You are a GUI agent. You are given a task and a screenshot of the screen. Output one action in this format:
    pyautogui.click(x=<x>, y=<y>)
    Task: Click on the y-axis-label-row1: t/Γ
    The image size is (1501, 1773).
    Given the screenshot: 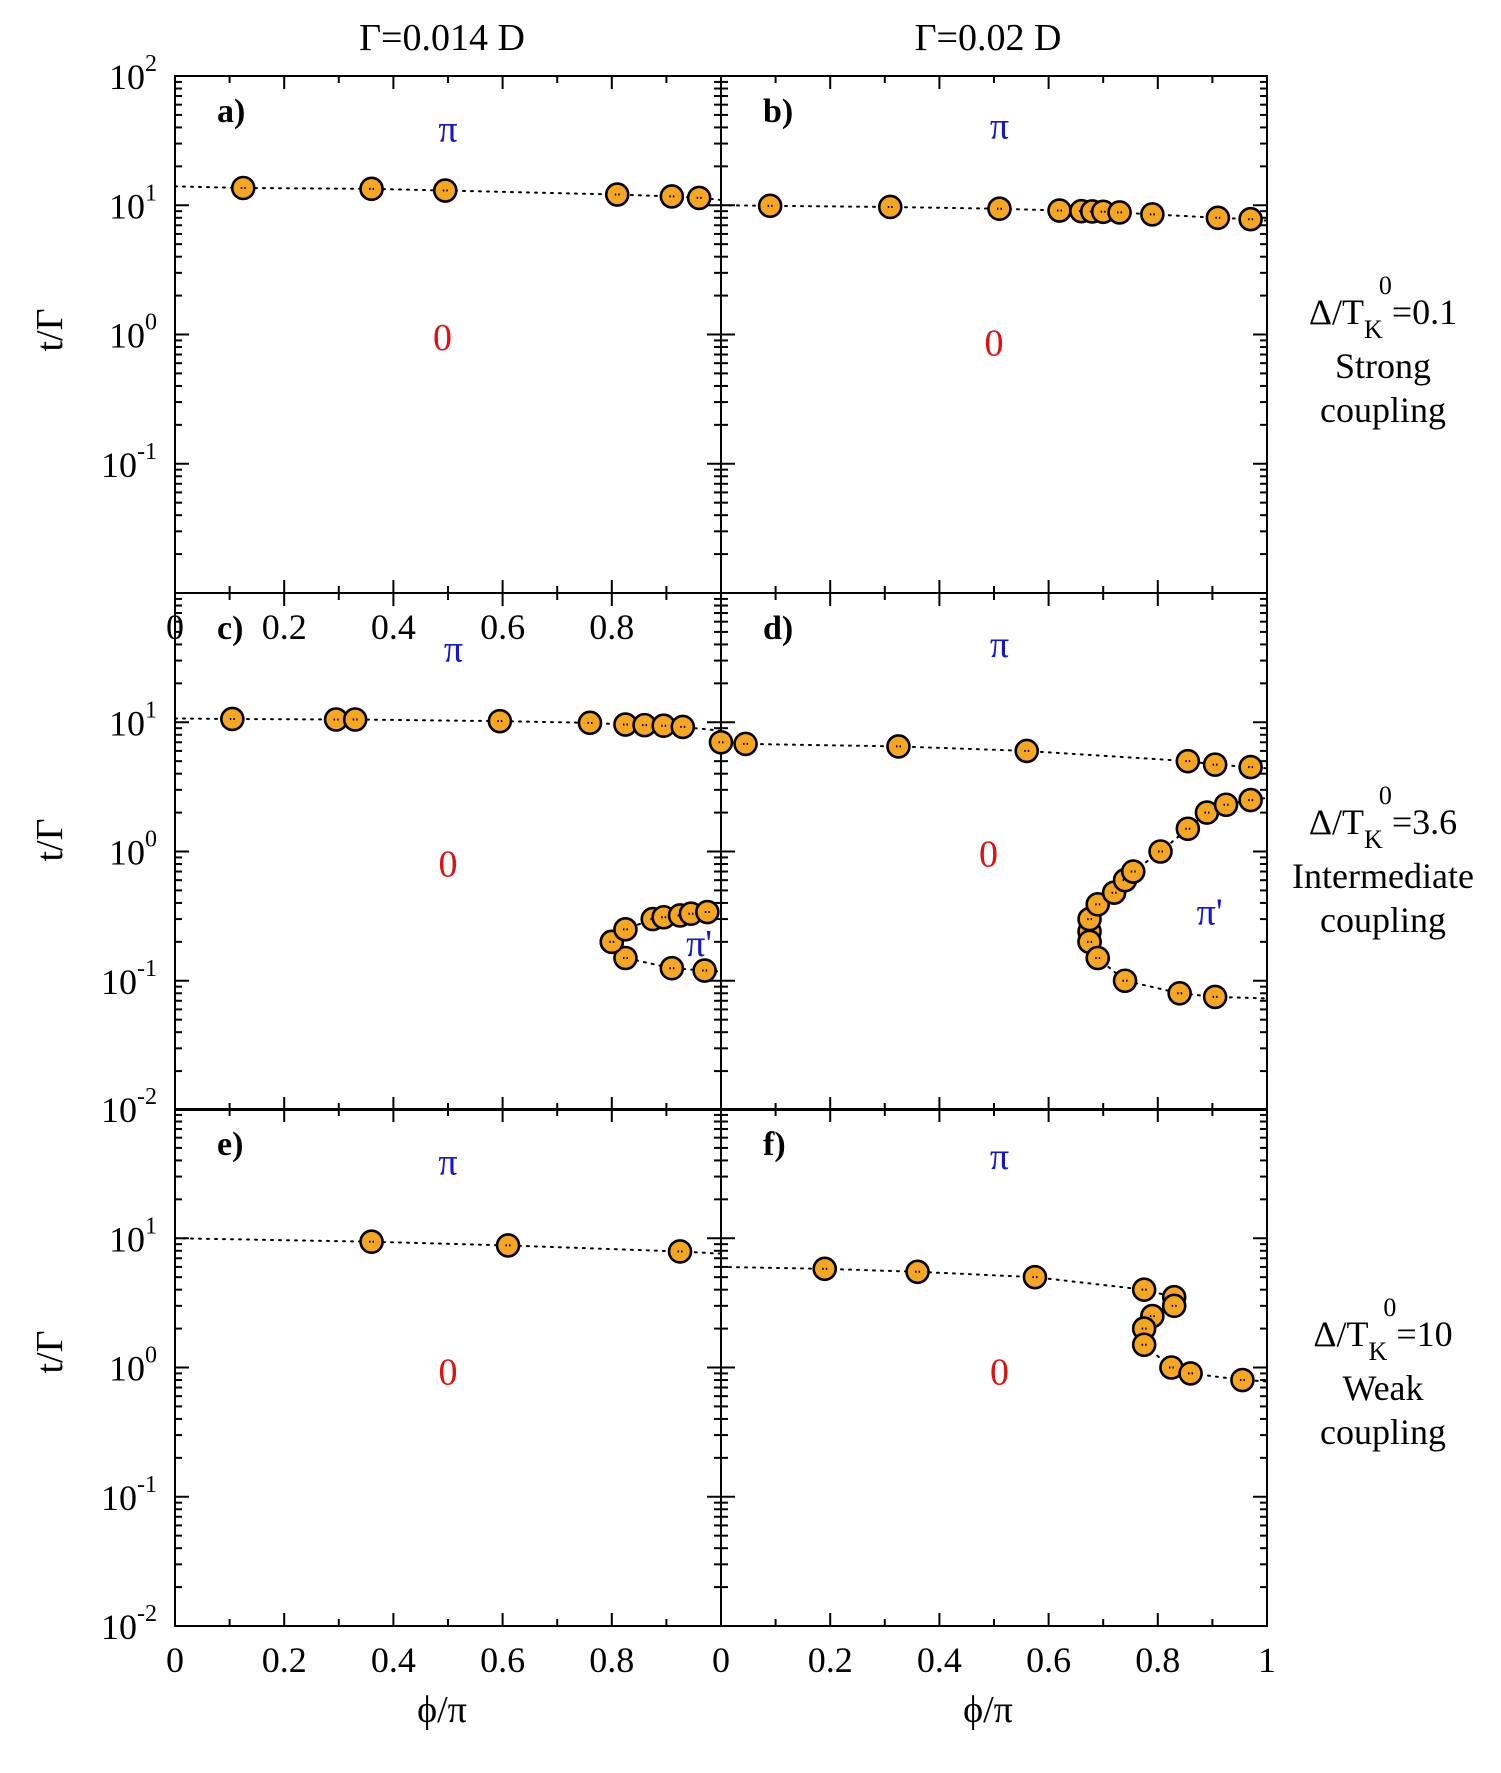 What is the action you would take?
    pyautogui.click(x=50, y=329)
    